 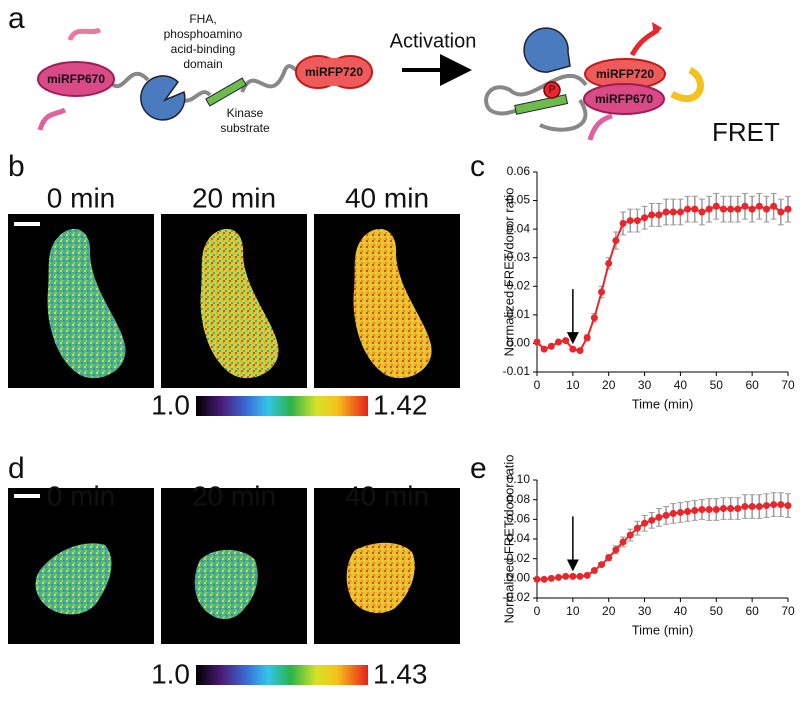 What do you see at coordinates (202, 19) in the screenshot?
I see `fha-label: FHA,` at bounding box center [202, 19].